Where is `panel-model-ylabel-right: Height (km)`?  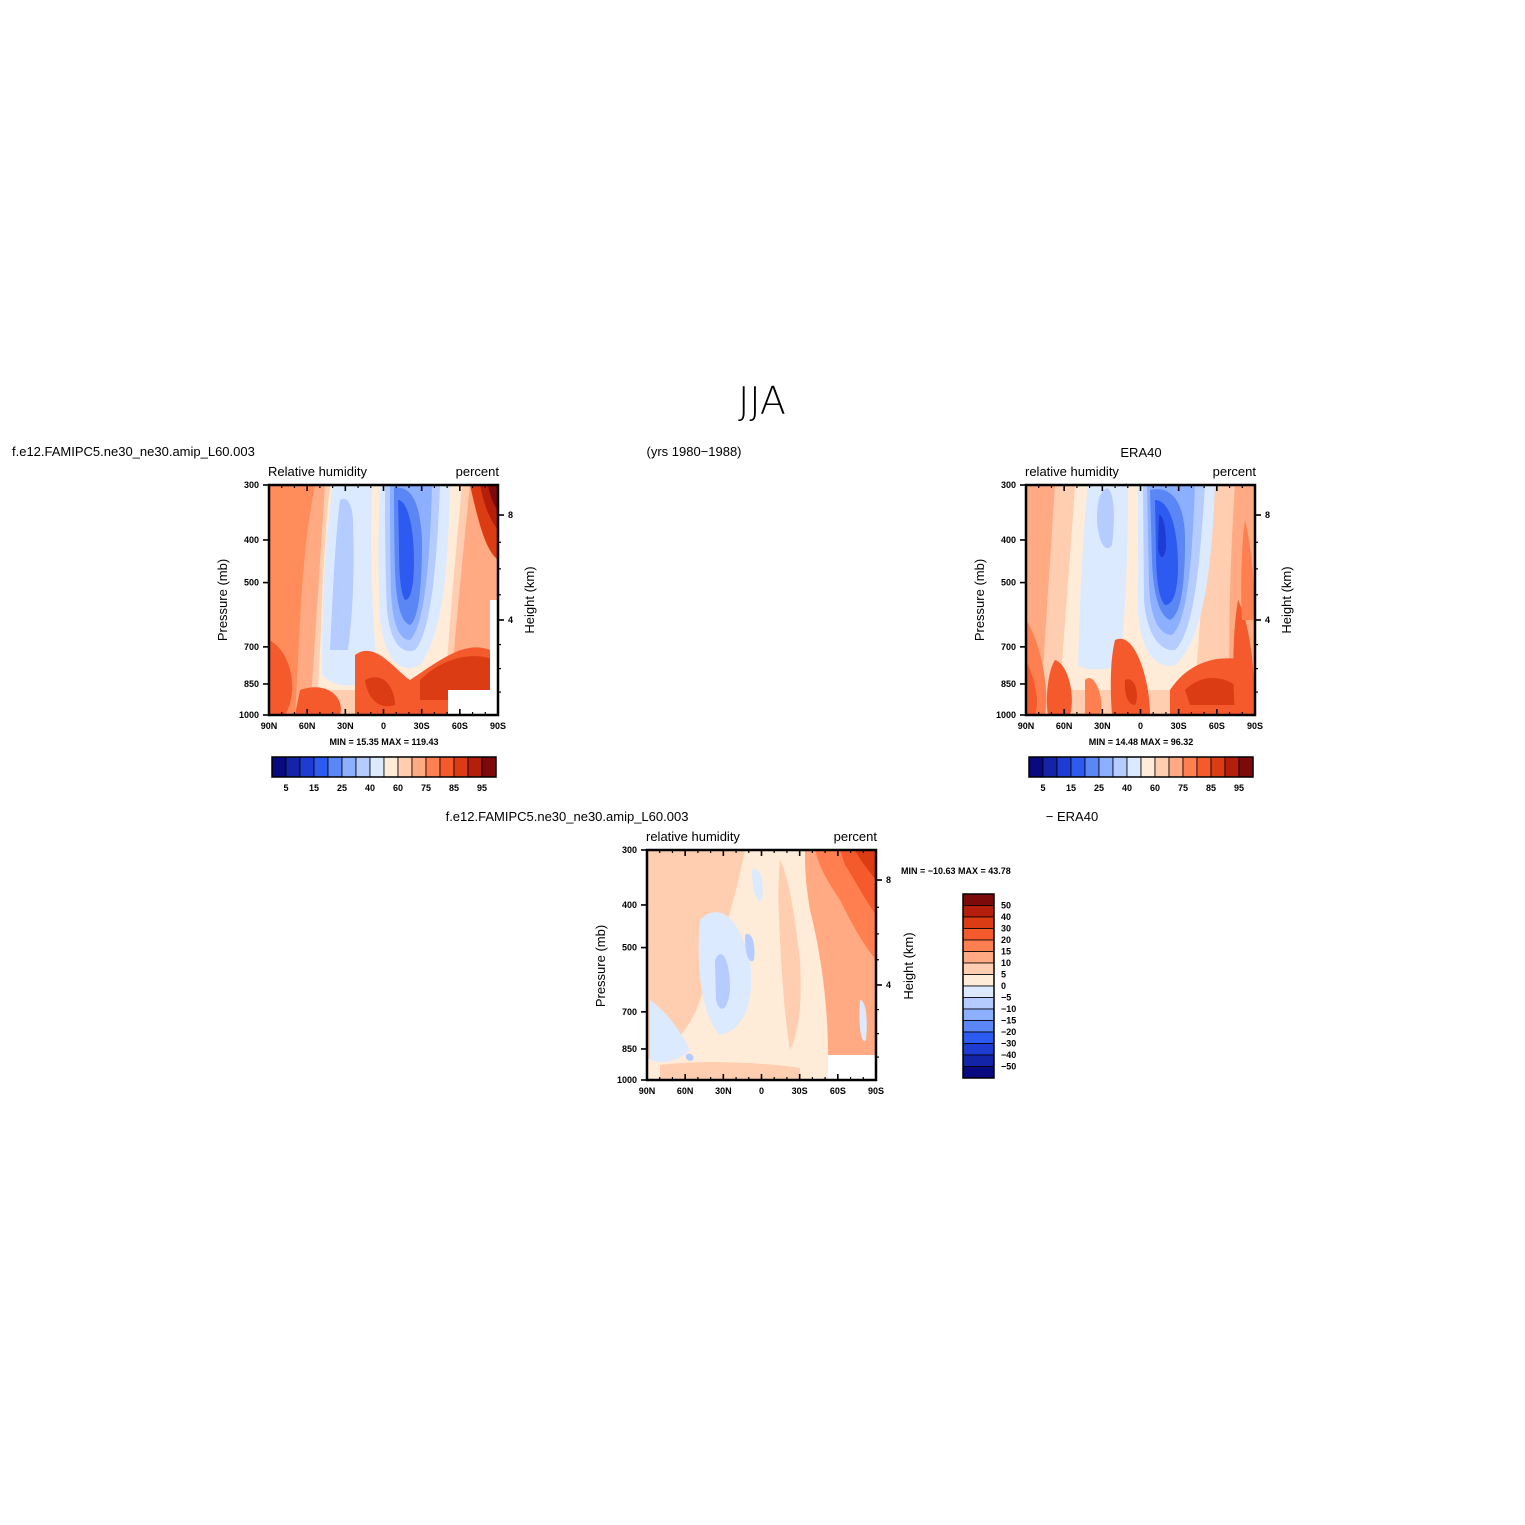 panel-model-ylabel-right: Height (km) is located at coordinates (529, 599).